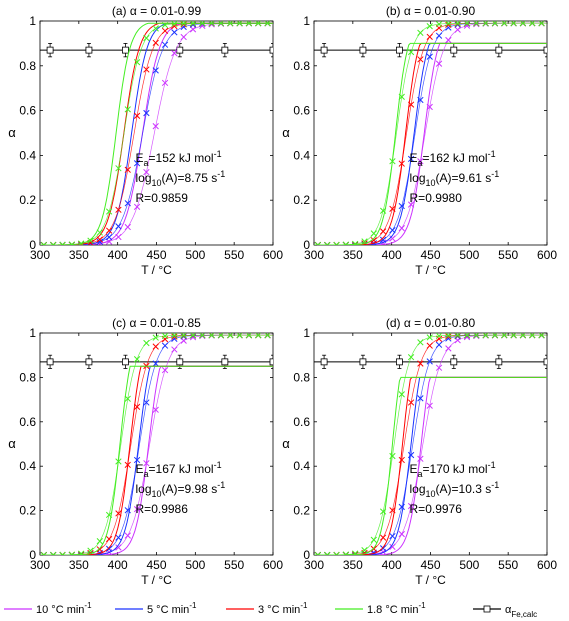 Image resolution: width=569 pixels, height=621 pixels. What do you see at coordinates (301, 200) in the screenshot?
I see `y-tick-label: 0.2` at bounding box center [301, 200].